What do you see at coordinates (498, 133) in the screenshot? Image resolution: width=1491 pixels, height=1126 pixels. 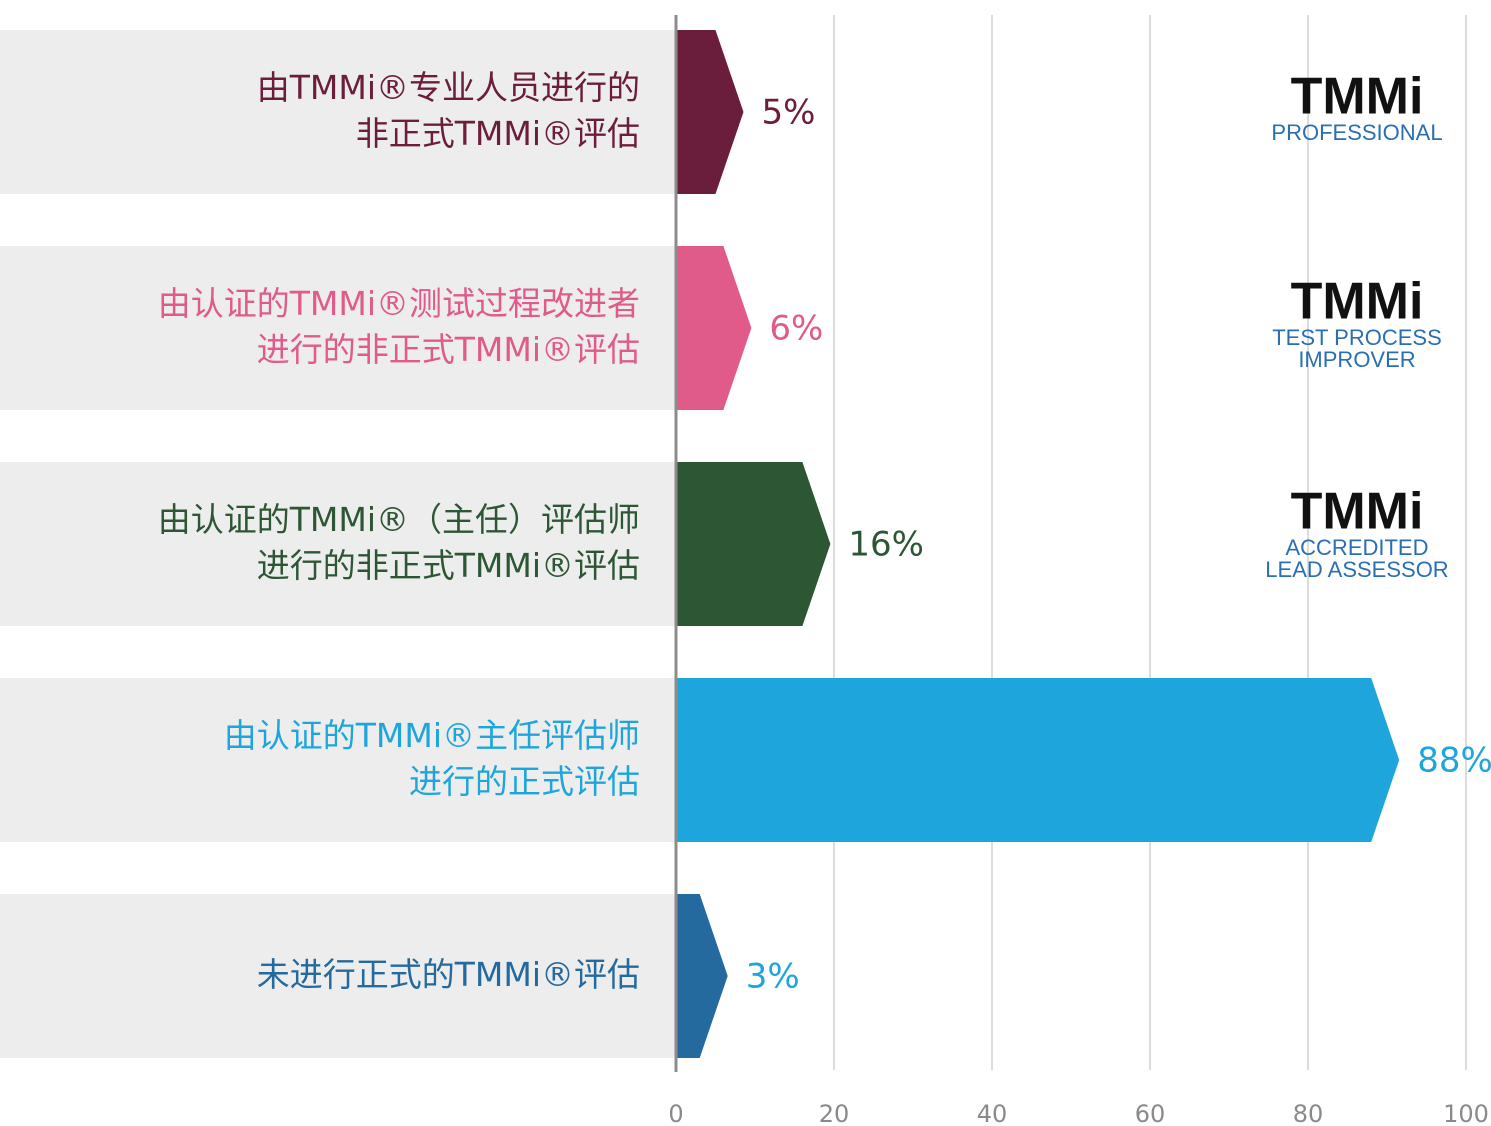 I see `category-line: 非正式TMMi®评估` at bounding box center [498, 133].